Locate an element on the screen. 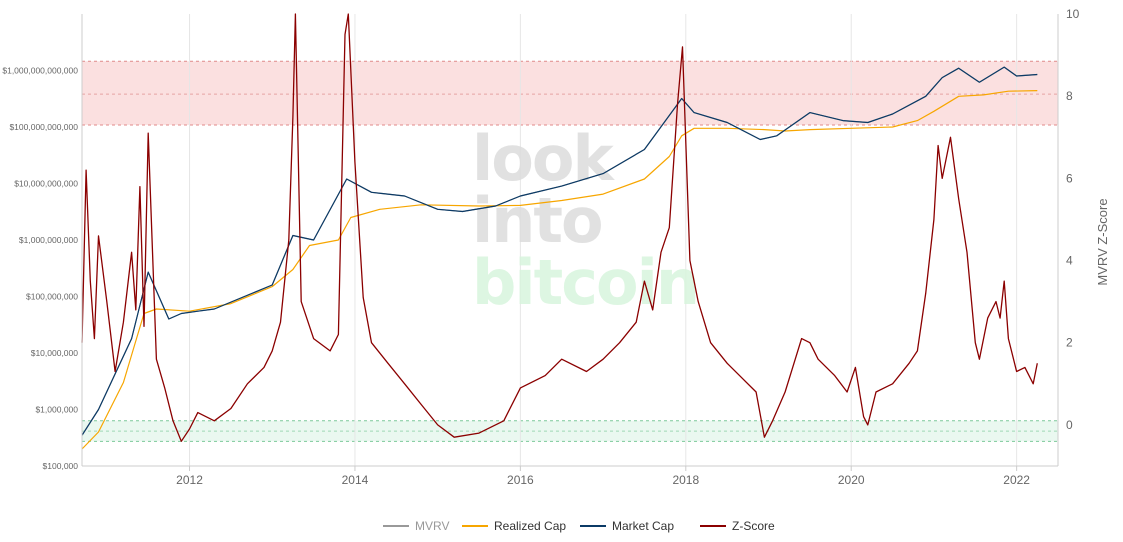 The height and width of the screenshot is (542, 1123). right-axis-title: MVRV Z-Score is located at coordinates (1102, 241).